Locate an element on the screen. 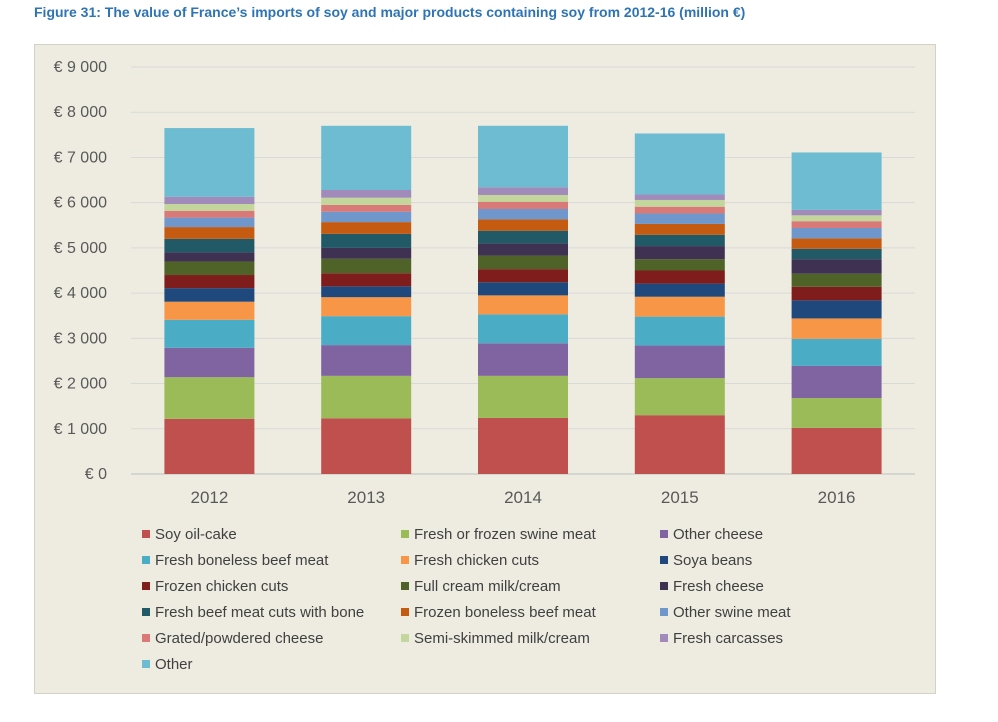  bar-segment-2012-frozen-boneless-beef-meat is located at coordinates (209, 233).